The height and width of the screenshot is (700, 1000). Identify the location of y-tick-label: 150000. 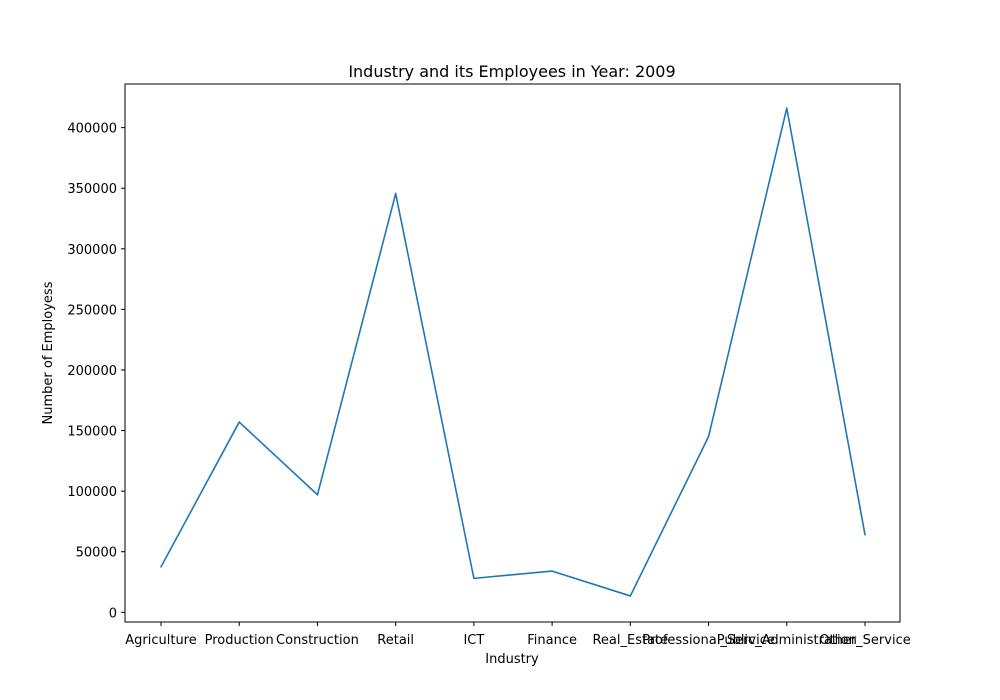
(92, 432).